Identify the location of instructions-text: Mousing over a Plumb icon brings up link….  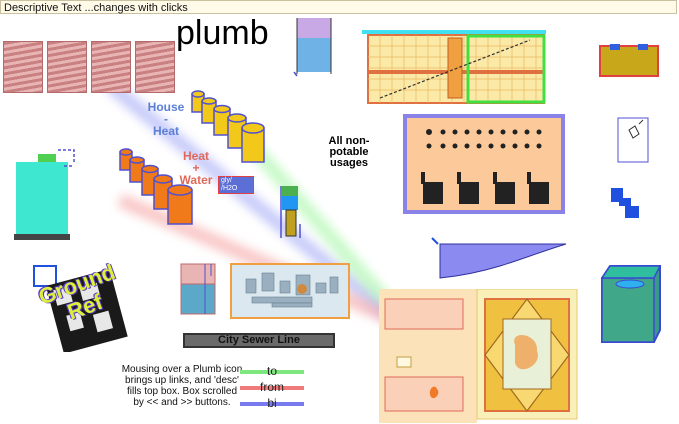
(182, 386).